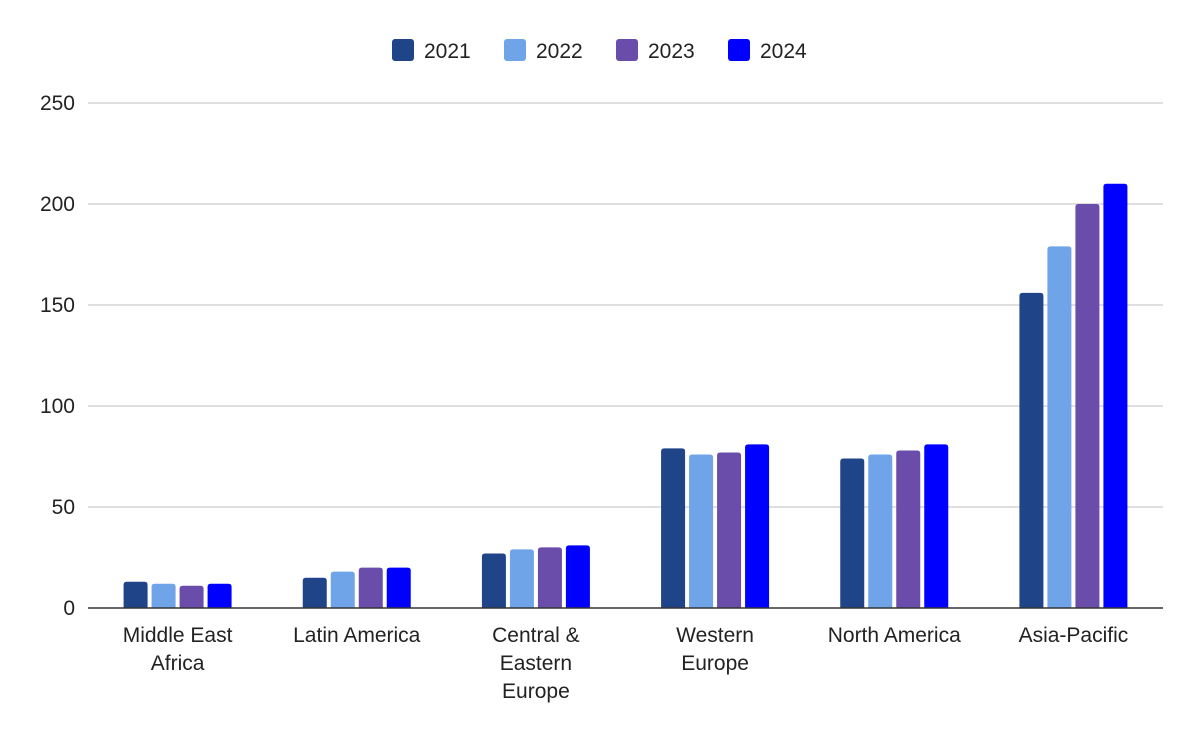 The height and width of the screenshot is (742, 1200). What do you see at coordinates (63, 507) in the screenshot?
I see `y-tick-label: 50` at bounding box center [63, 507].